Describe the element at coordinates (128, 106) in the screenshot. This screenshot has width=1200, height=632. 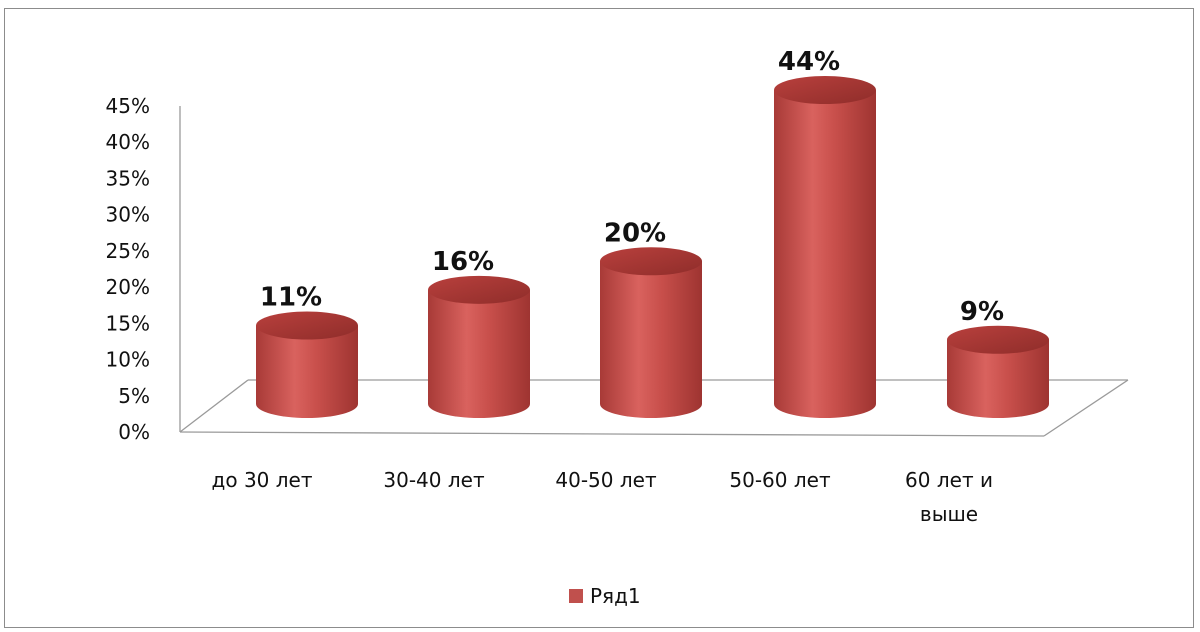
I see `y-tick-label: 45%` at that location.